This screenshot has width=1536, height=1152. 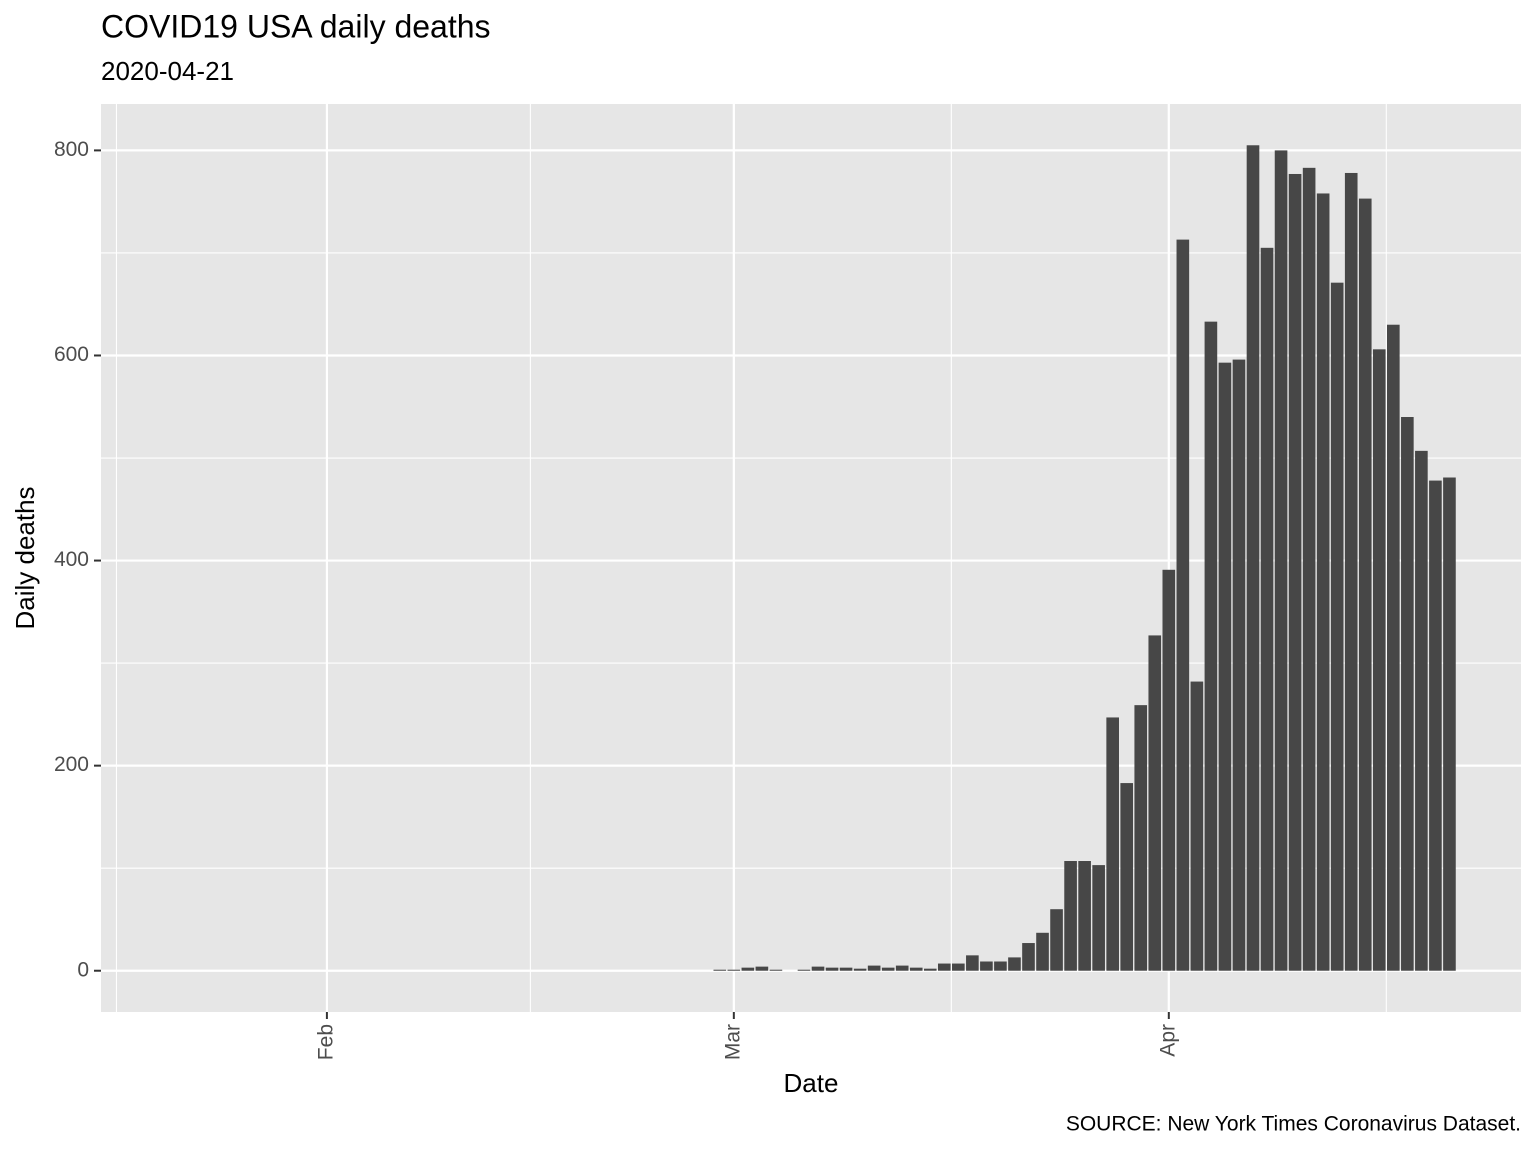 What do you see at coordinates (1167, 1040) in the screenshot?
I see `x-tick-label: Apr` at bounding box center [1167, 1040].